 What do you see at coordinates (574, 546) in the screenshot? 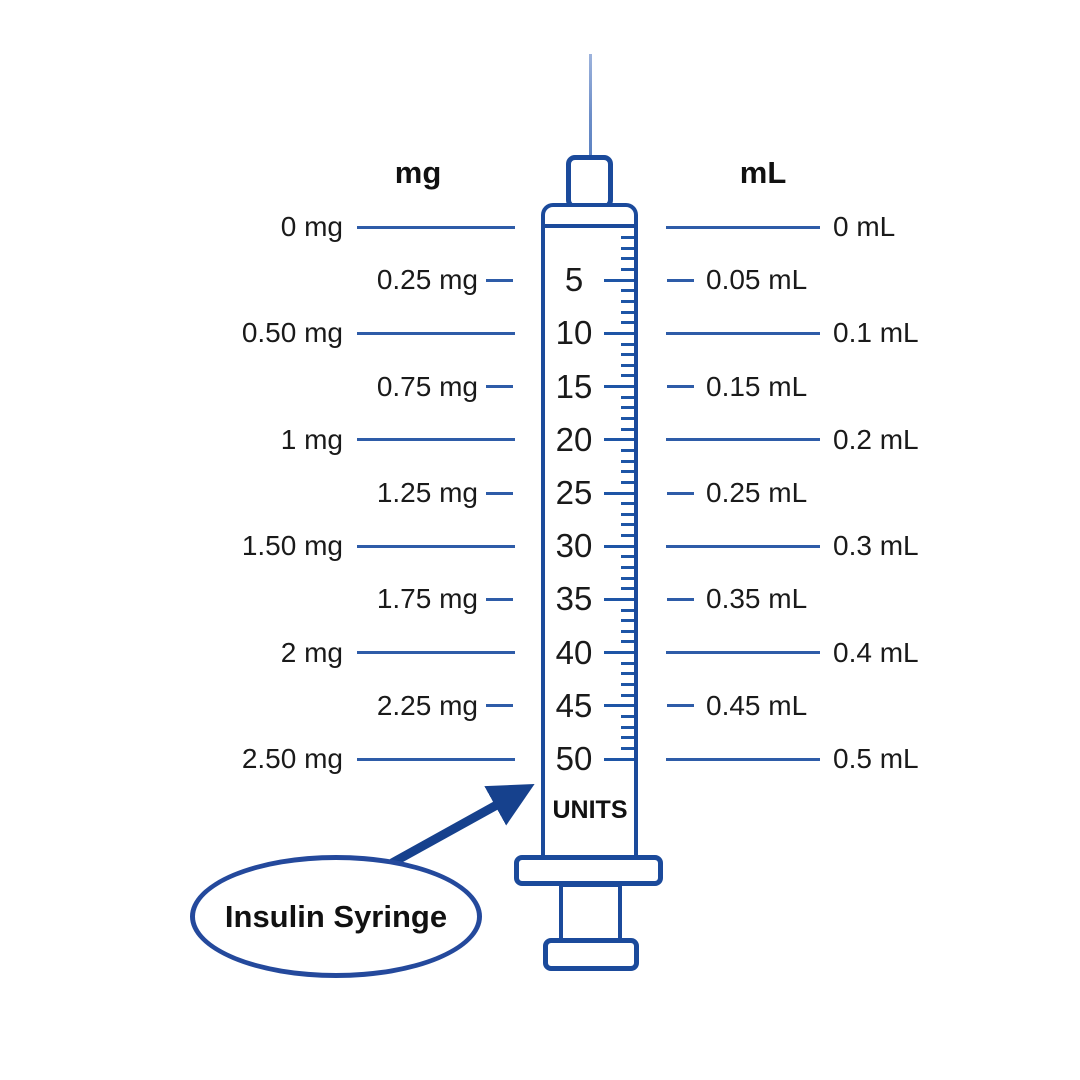
I see `units-scale-number: 30` at bounding box center [574, 546].